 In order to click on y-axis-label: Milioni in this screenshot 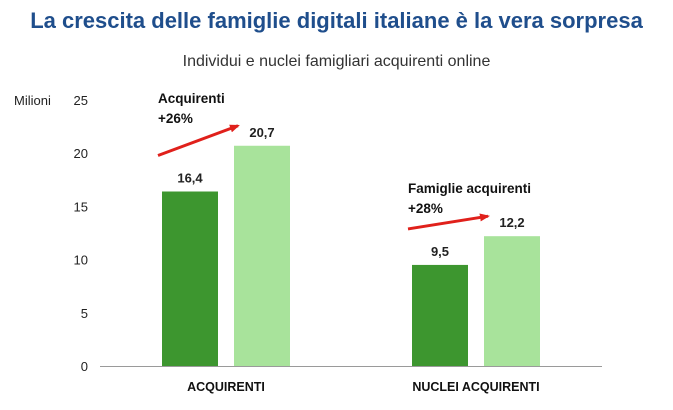, I will do `click(32, 100)`.